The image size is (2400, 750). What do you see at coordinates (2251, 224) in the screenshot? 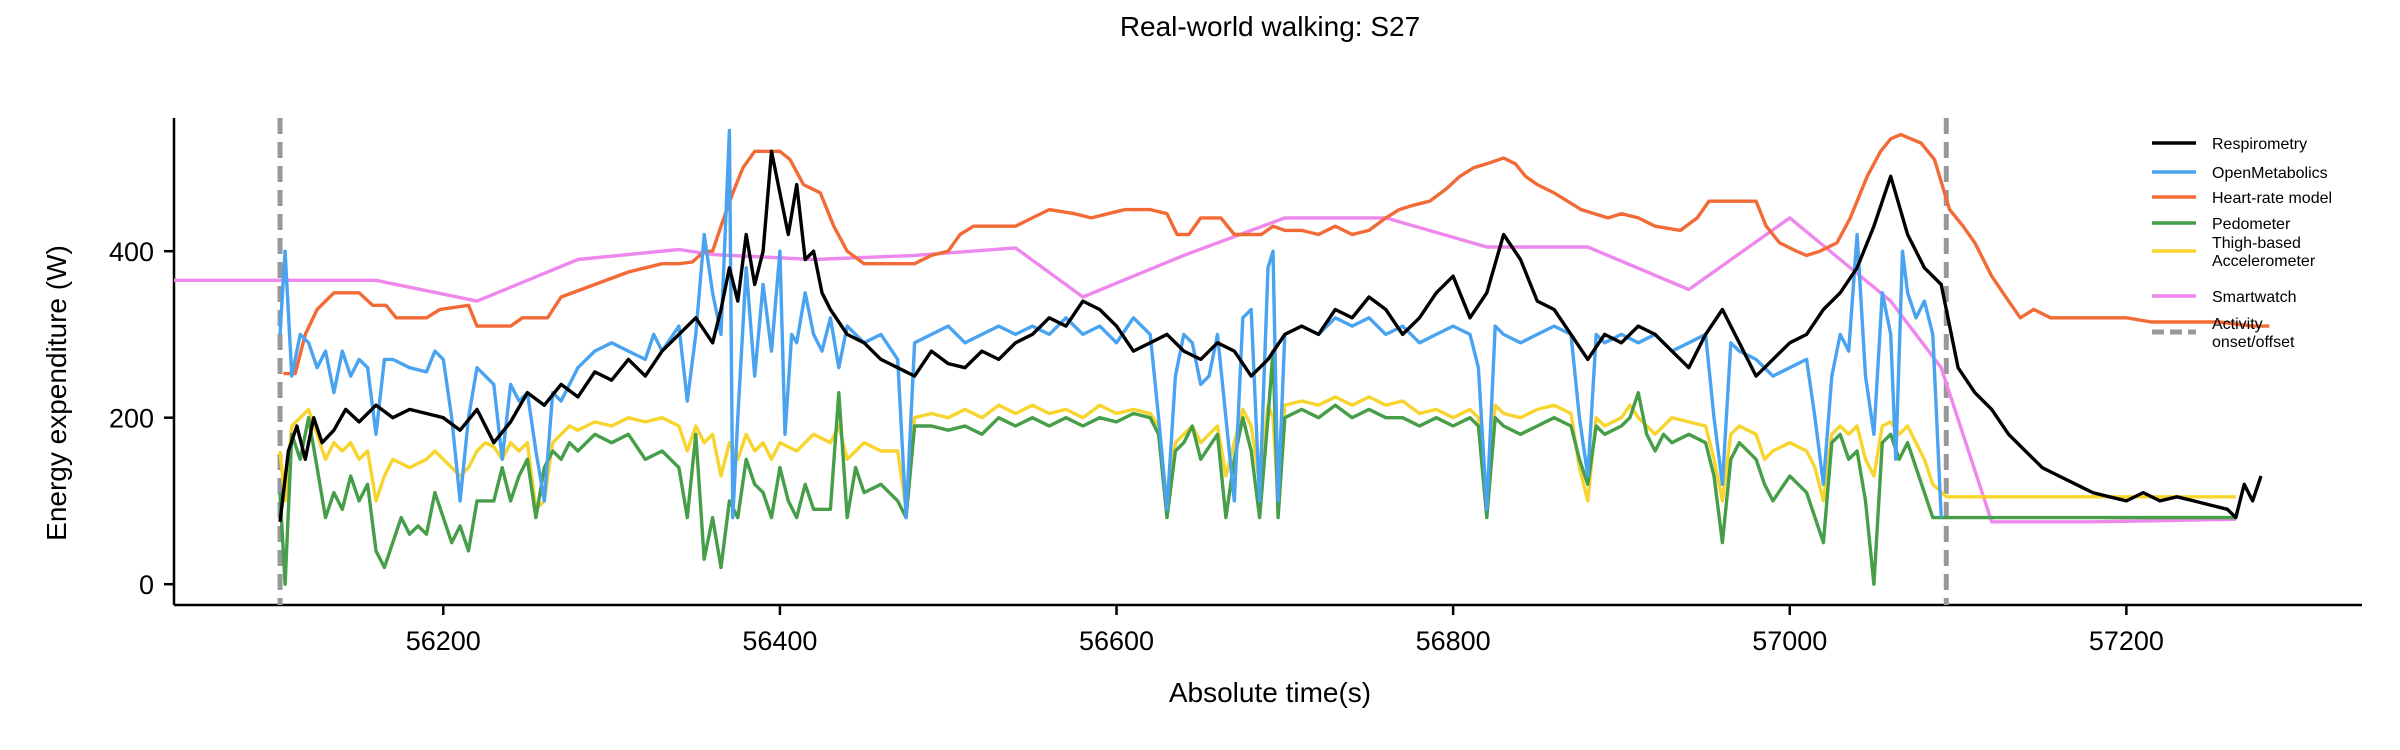
I see `legend-label: Pedometer` at bounding box center [2251, 224].